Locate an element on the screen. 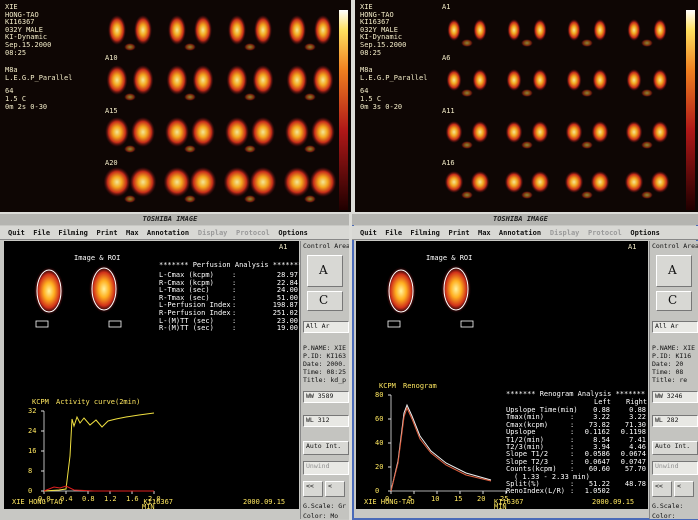 This screenshot has width=698, height=520. panel-label: Color: Mo is located at coordinates (321, 515).